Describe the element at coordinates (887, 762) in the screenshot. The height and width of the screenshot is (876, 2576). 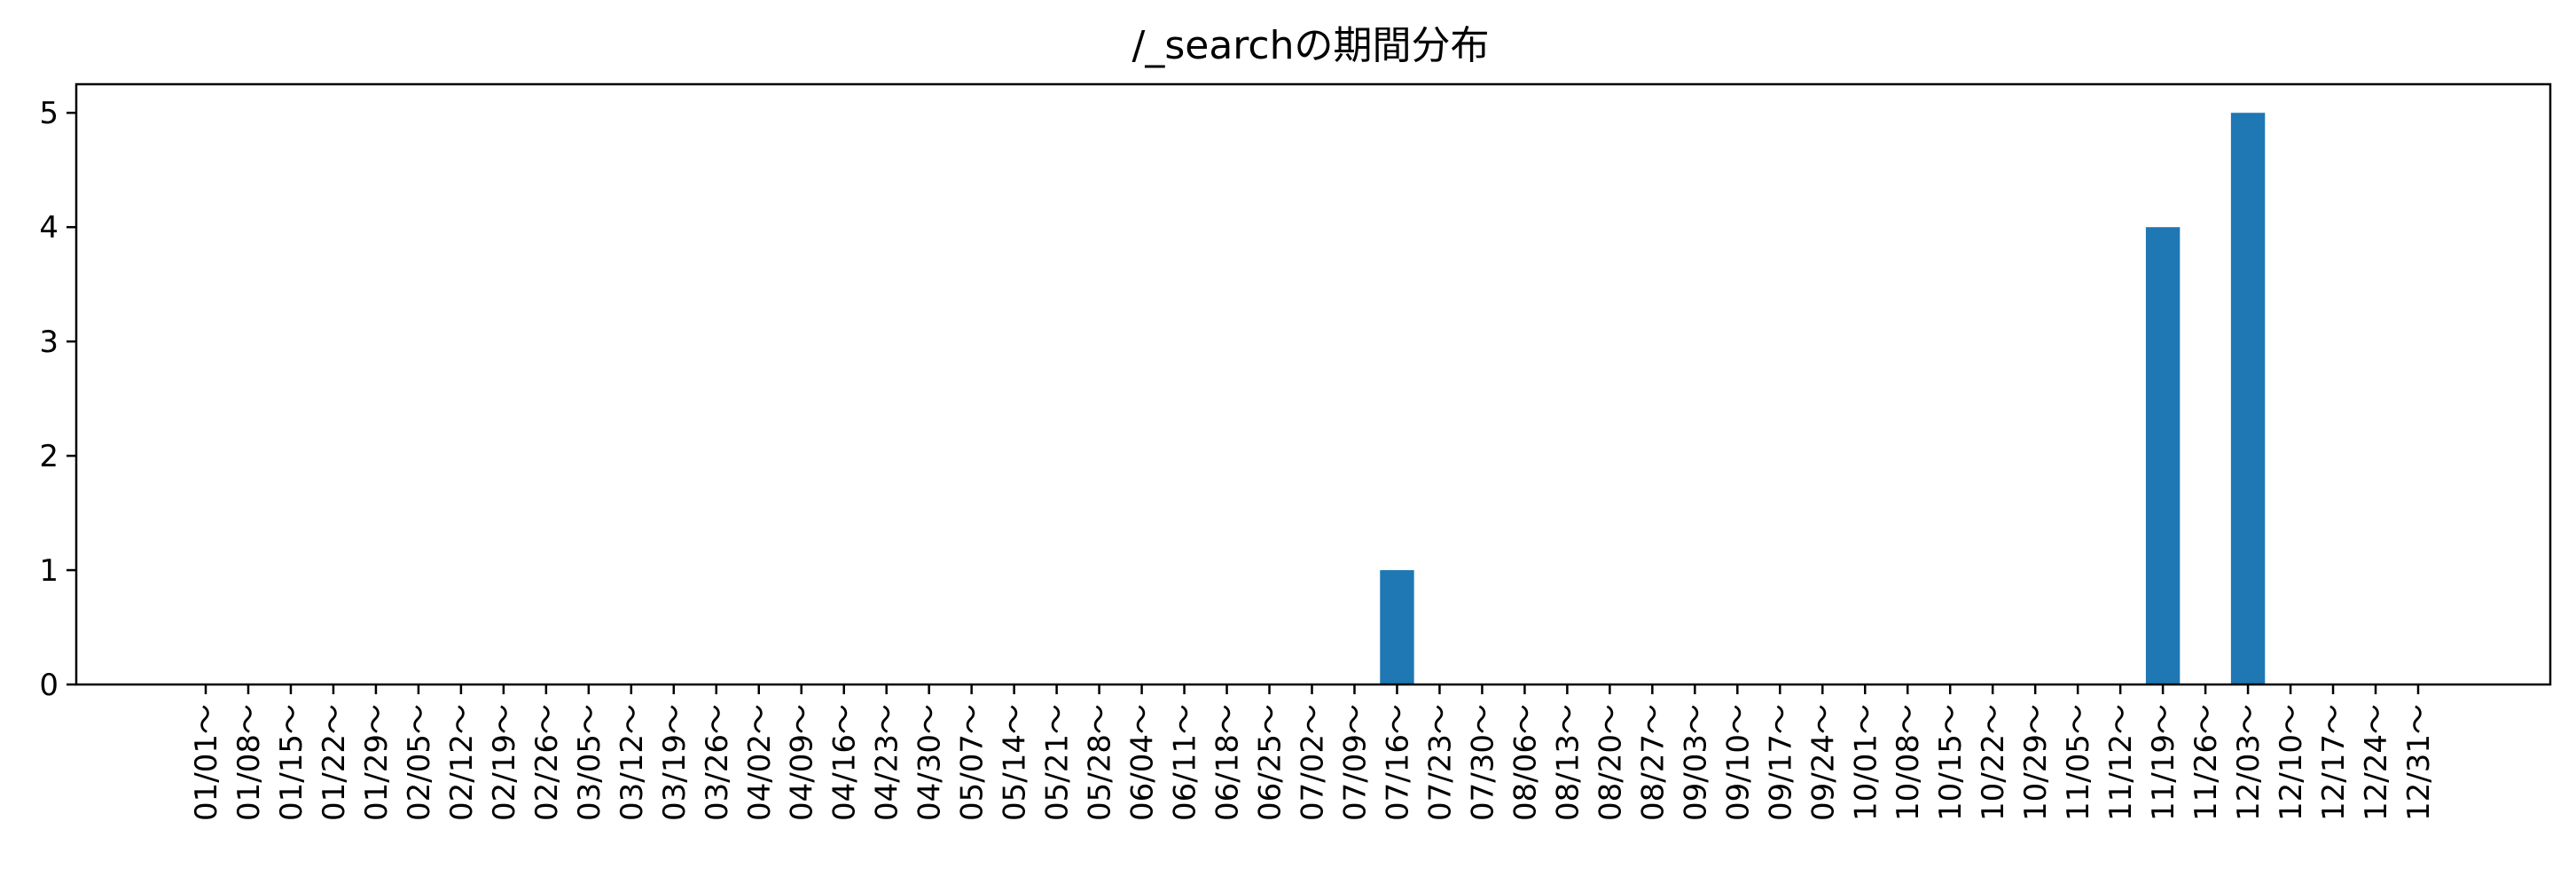
I see `x-tick-label: 04/23～` at that location.